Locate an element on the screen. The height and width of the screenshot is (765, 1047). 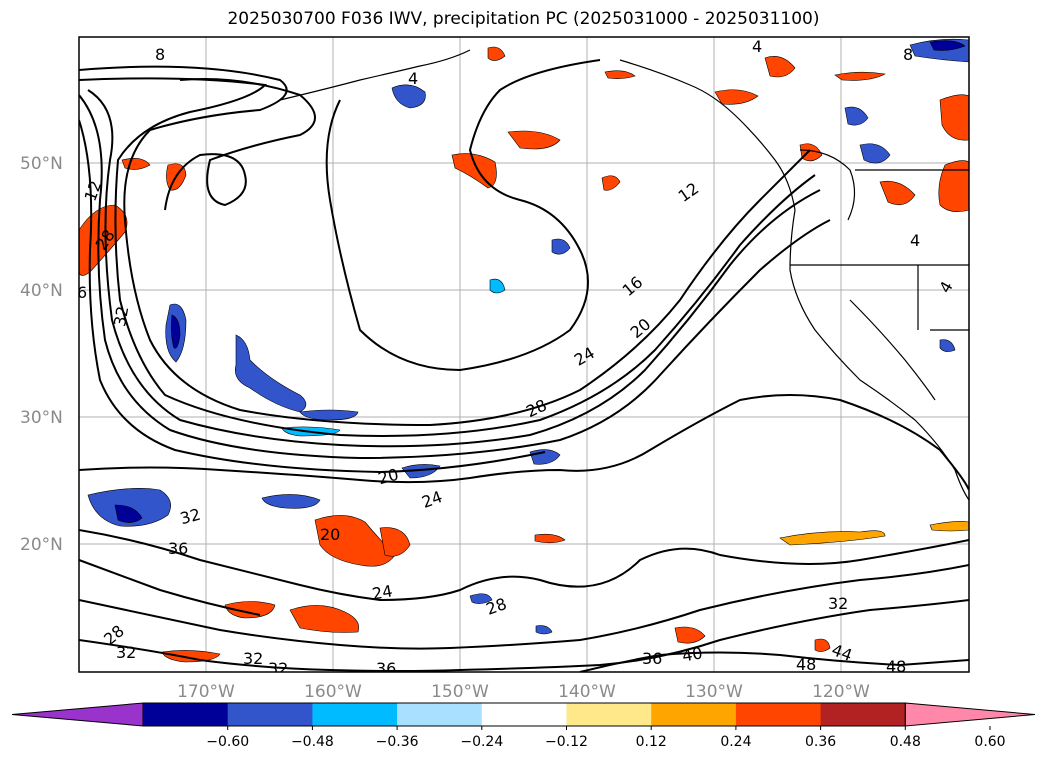
latitude-labels: 50°N 40°N 30°N 20°N is located at coordinates (41, 354).